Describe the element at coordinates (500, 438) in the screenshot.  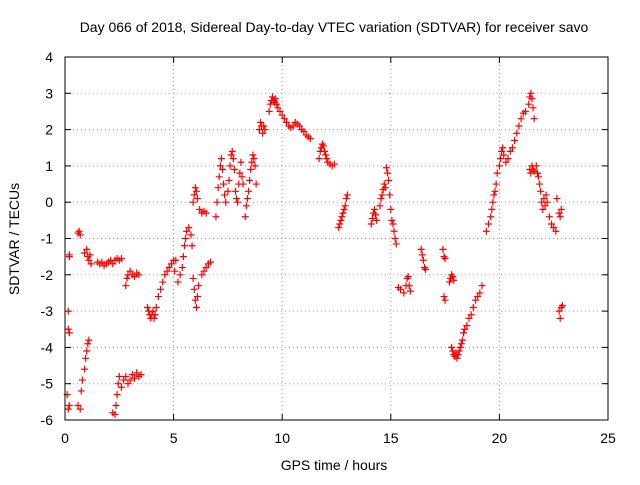
I see `x-tick-label: 20` at that location.